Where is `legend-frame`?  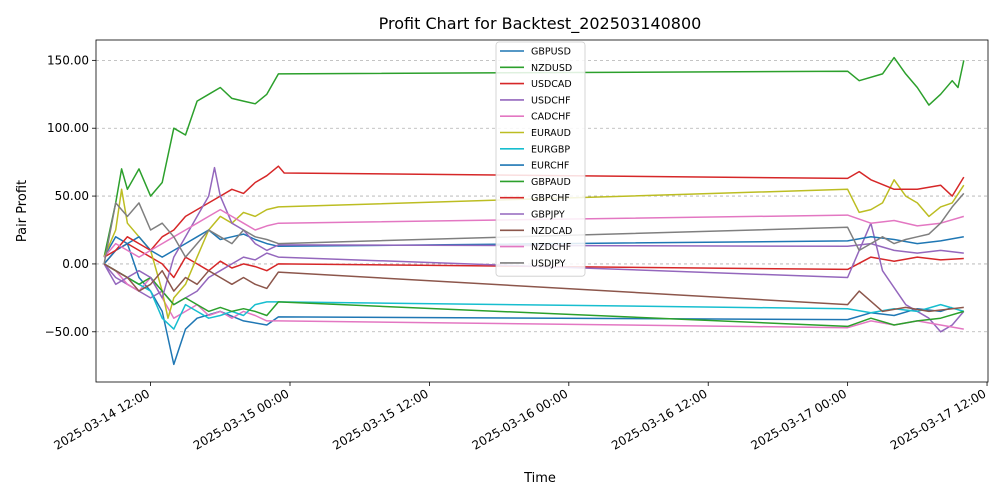 legend-frame is located at coordinates (540, 159).